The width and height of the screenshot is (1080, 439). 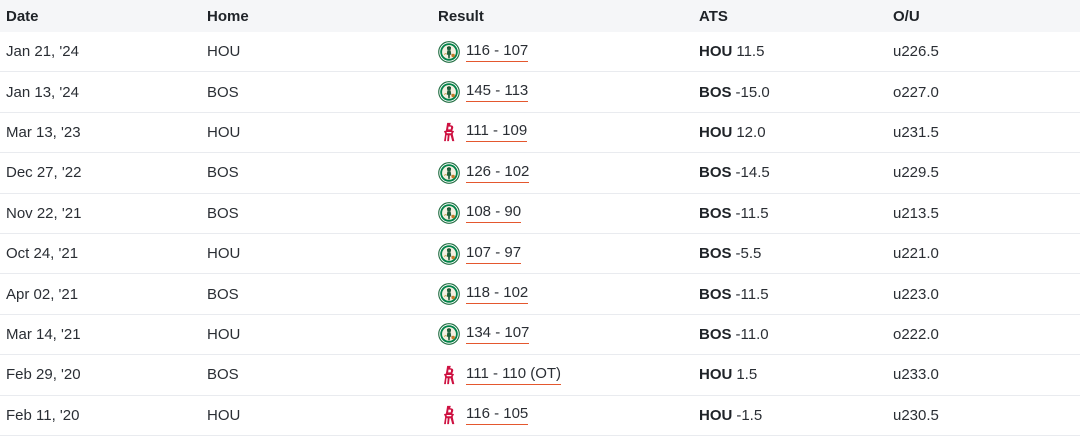 I want to click on ats-cell: BOS -15.0, so click(x=734, y=91).